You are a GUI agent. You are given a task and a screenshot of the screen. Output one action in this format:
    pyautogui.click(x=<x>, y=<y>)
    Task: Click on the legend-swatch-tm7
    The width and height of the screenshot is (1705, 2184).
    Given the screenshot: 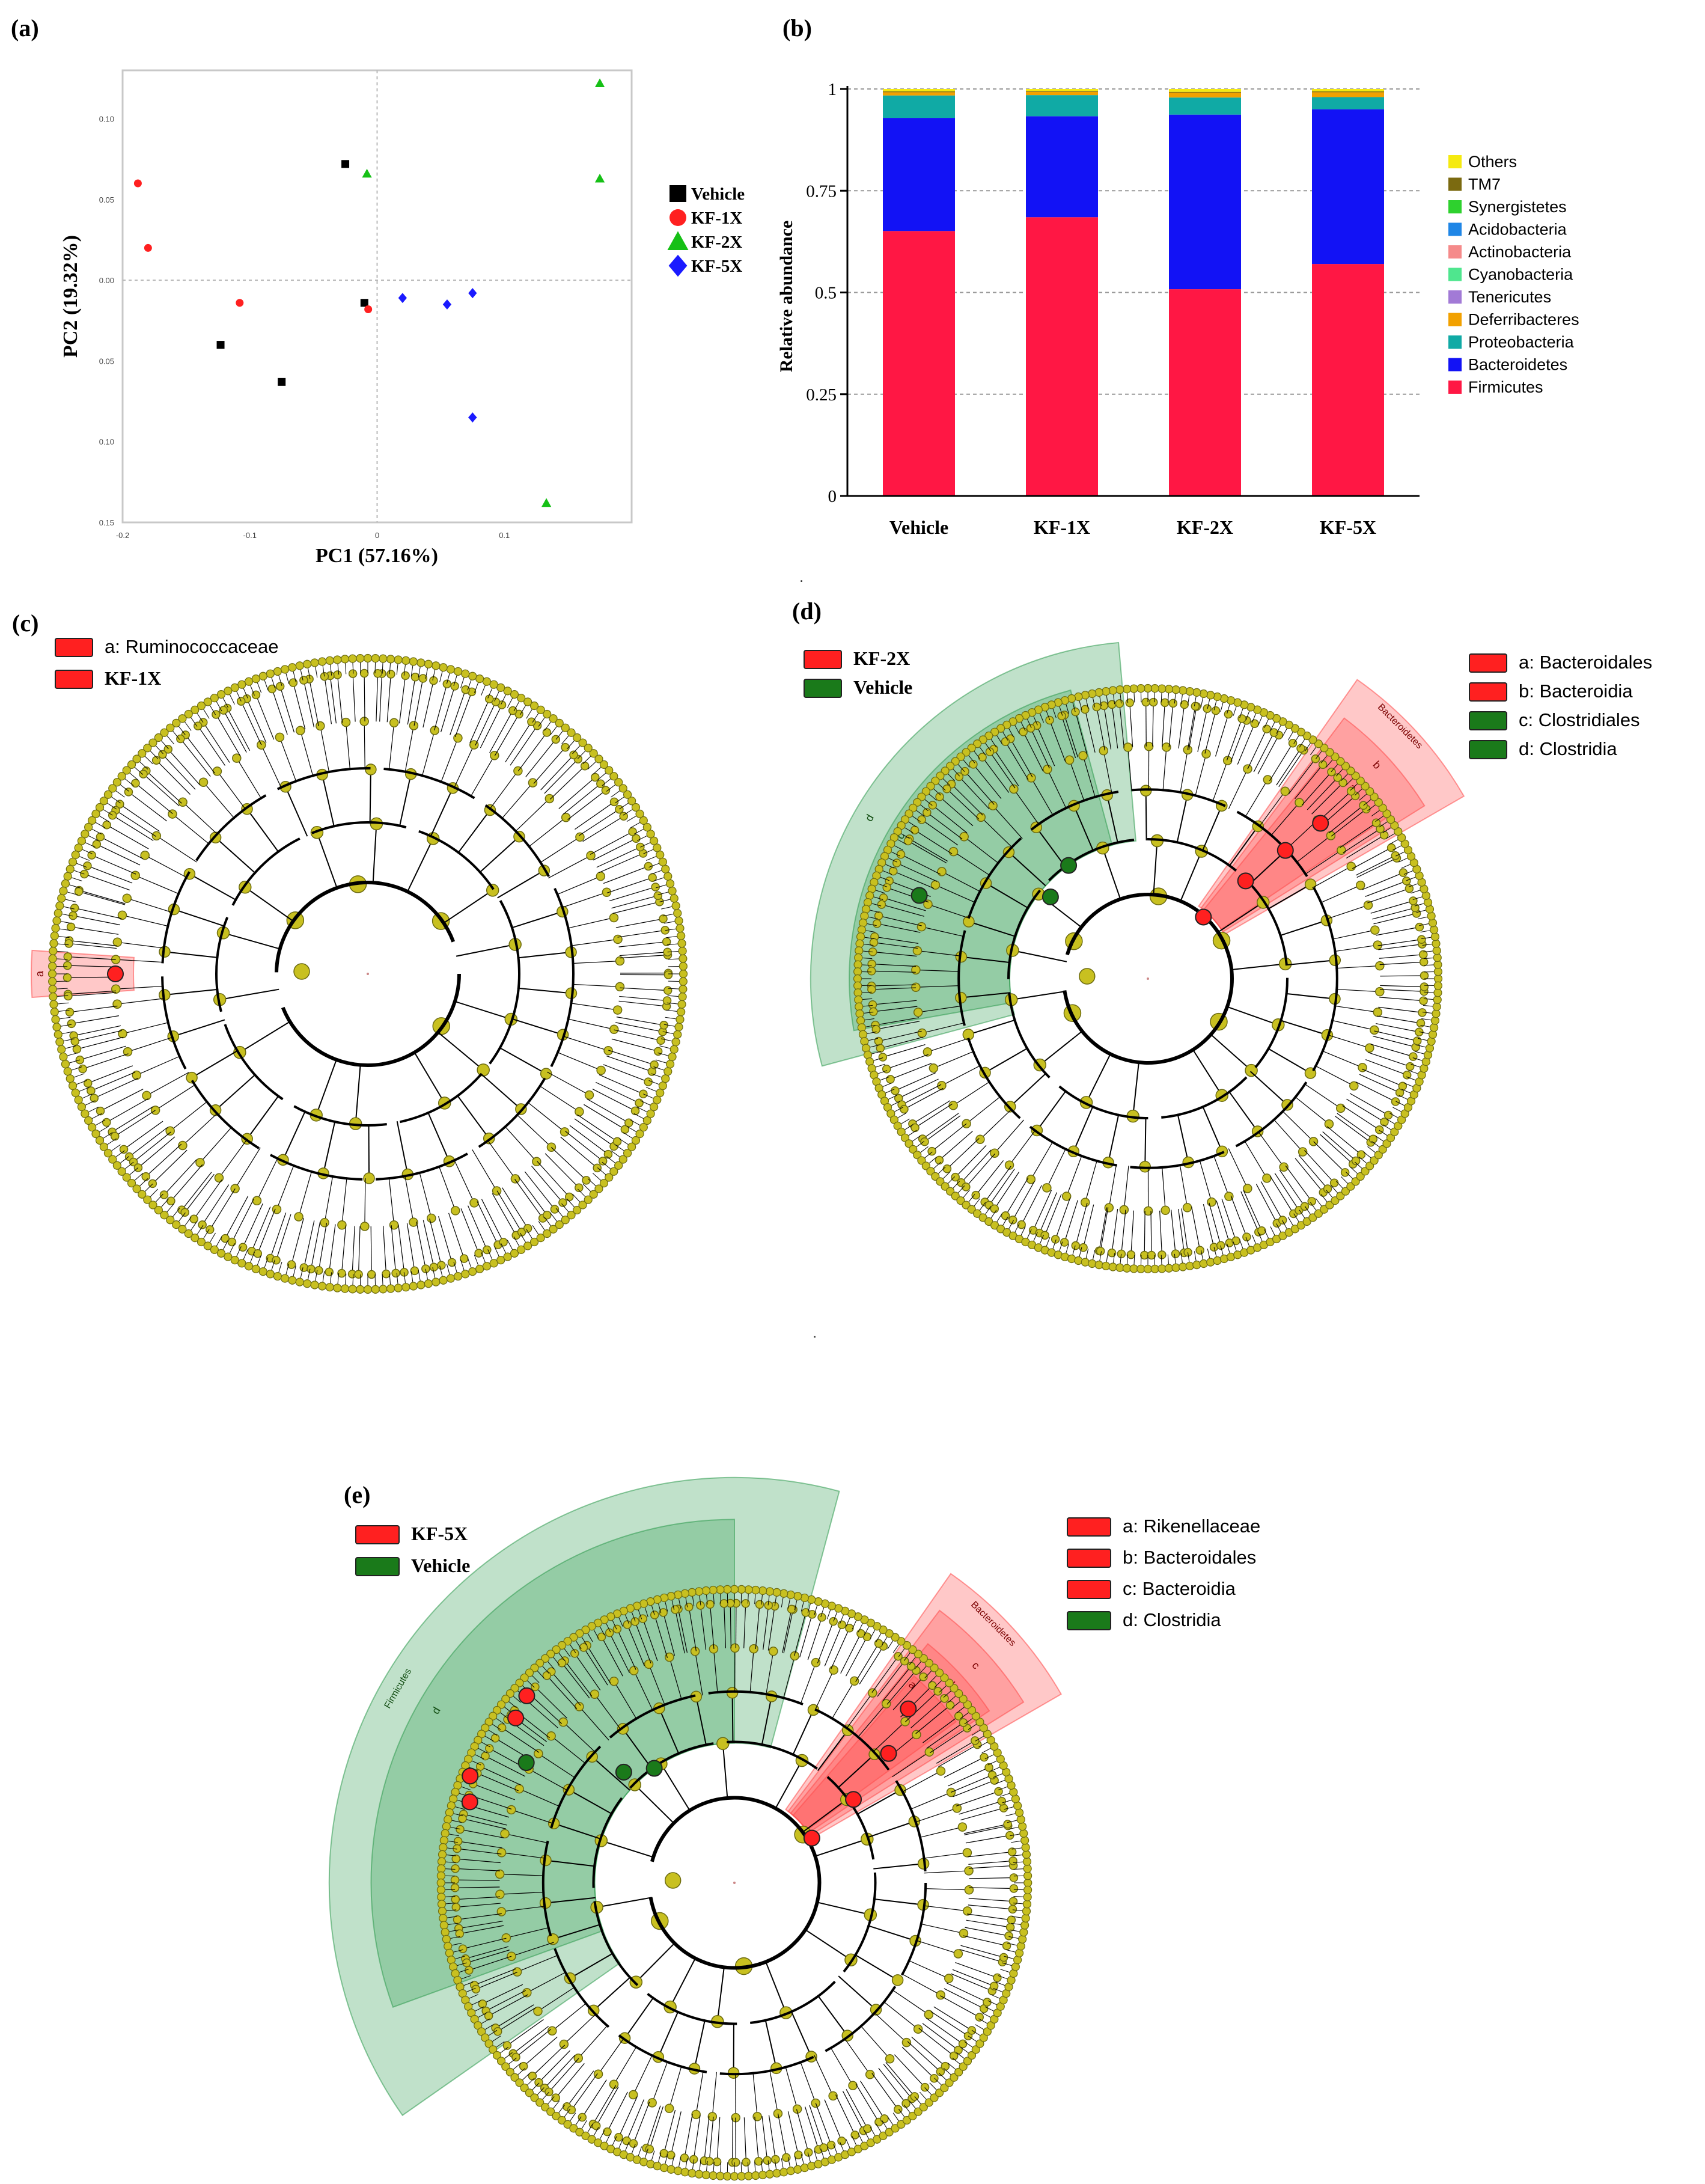 What is the action you would take?
    pyautogui.click(x=1455, y=185)
    